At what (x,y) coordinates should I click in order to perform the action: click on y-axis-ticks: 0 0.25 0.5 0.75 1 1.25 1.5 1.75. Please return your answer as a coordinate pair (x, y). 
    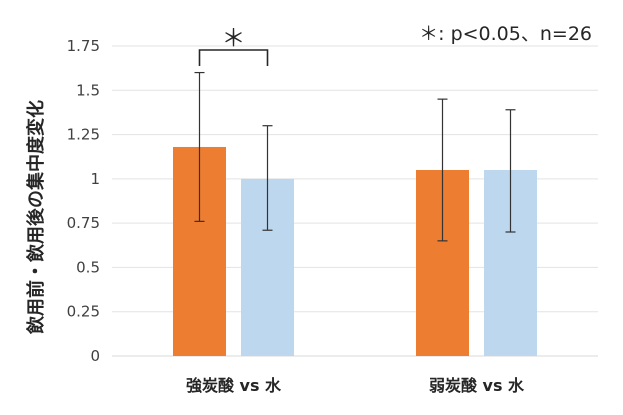
    Looking at the image, I should click on (83, 201).